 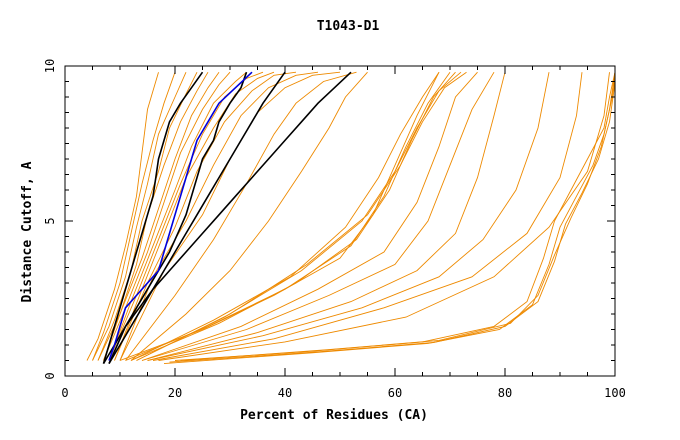 I want to click on x-tick-label: 0, so click(x=64, y=393).